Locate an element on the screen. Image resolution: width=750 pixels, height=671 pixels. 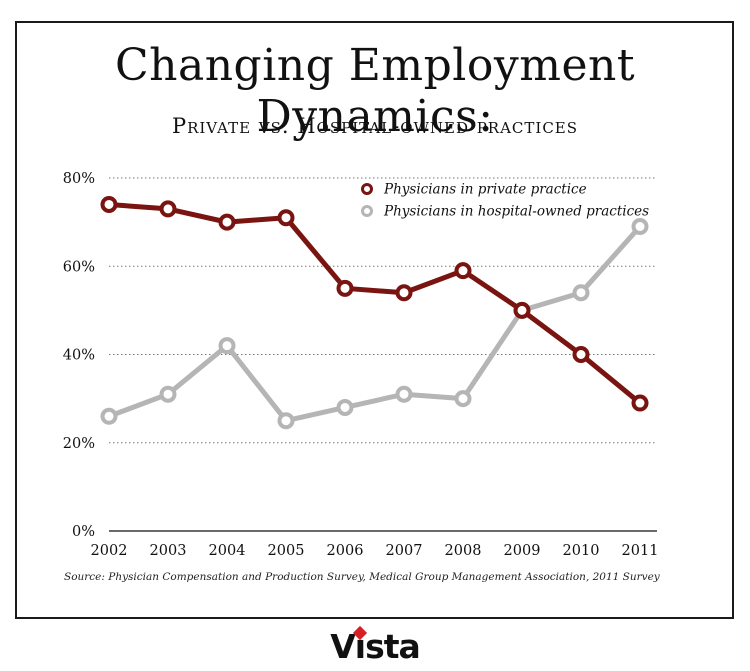
y-tick-label: 40% is located at coordinates (79, 356).